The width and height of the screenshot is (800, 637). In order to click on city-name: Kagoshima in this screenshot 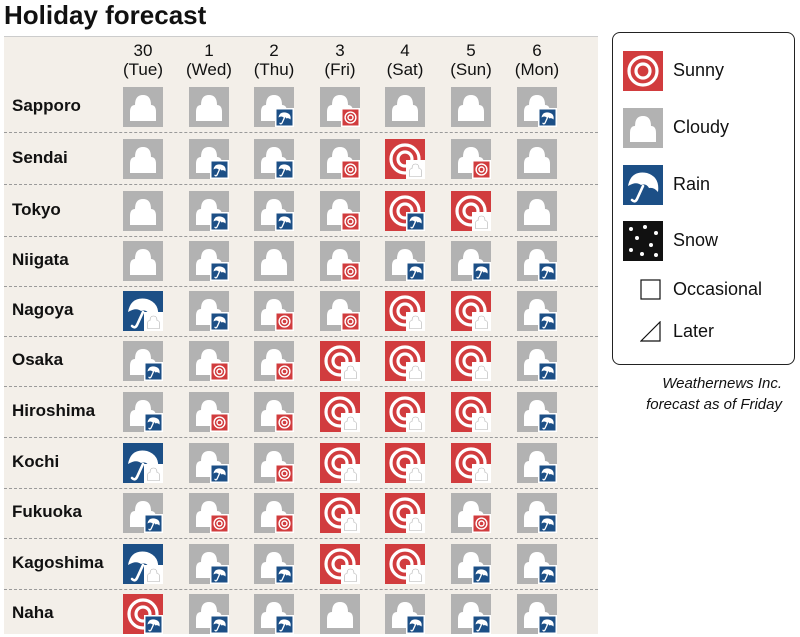, I will do `click(58, 562)`.